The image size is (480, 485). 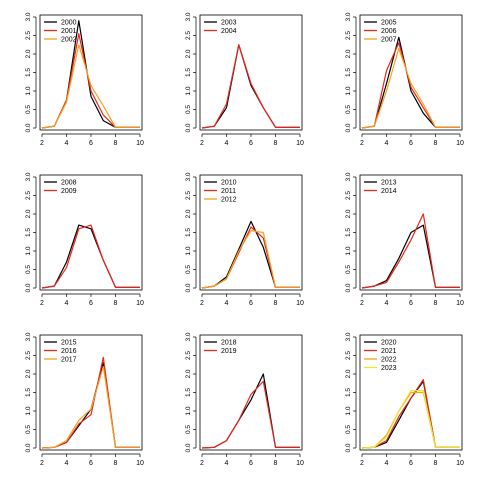 What do you see at coordinates (69, 40) in the screenshot?
I see `legend-label: 2002` at bounding box center [69, 40].